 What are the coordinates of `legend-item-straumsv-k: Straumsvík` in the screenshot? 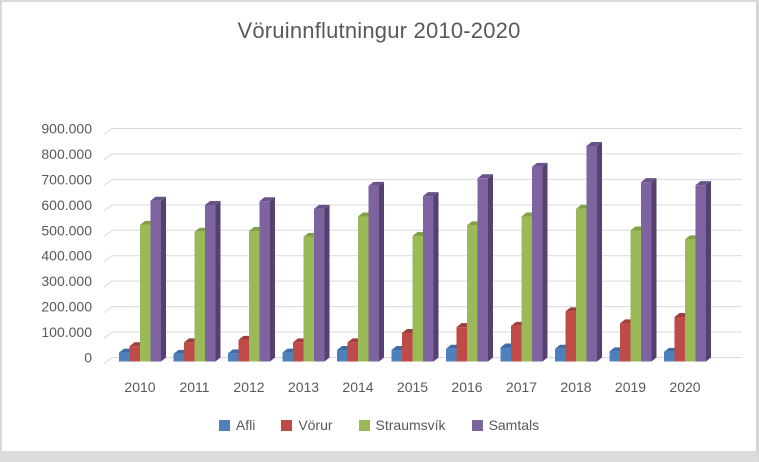 It's located at (402, 425).